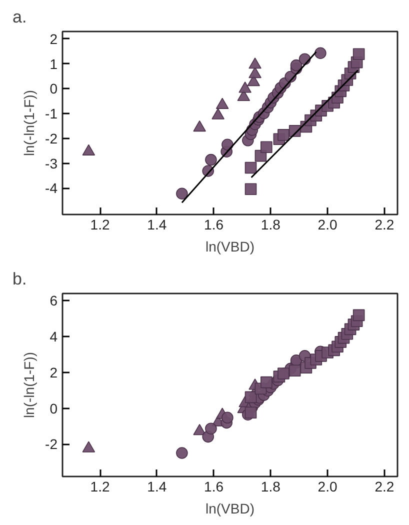 This screenshot has height=525, width=409. I want to click on y-tick-label: 1, so click(54, 64).